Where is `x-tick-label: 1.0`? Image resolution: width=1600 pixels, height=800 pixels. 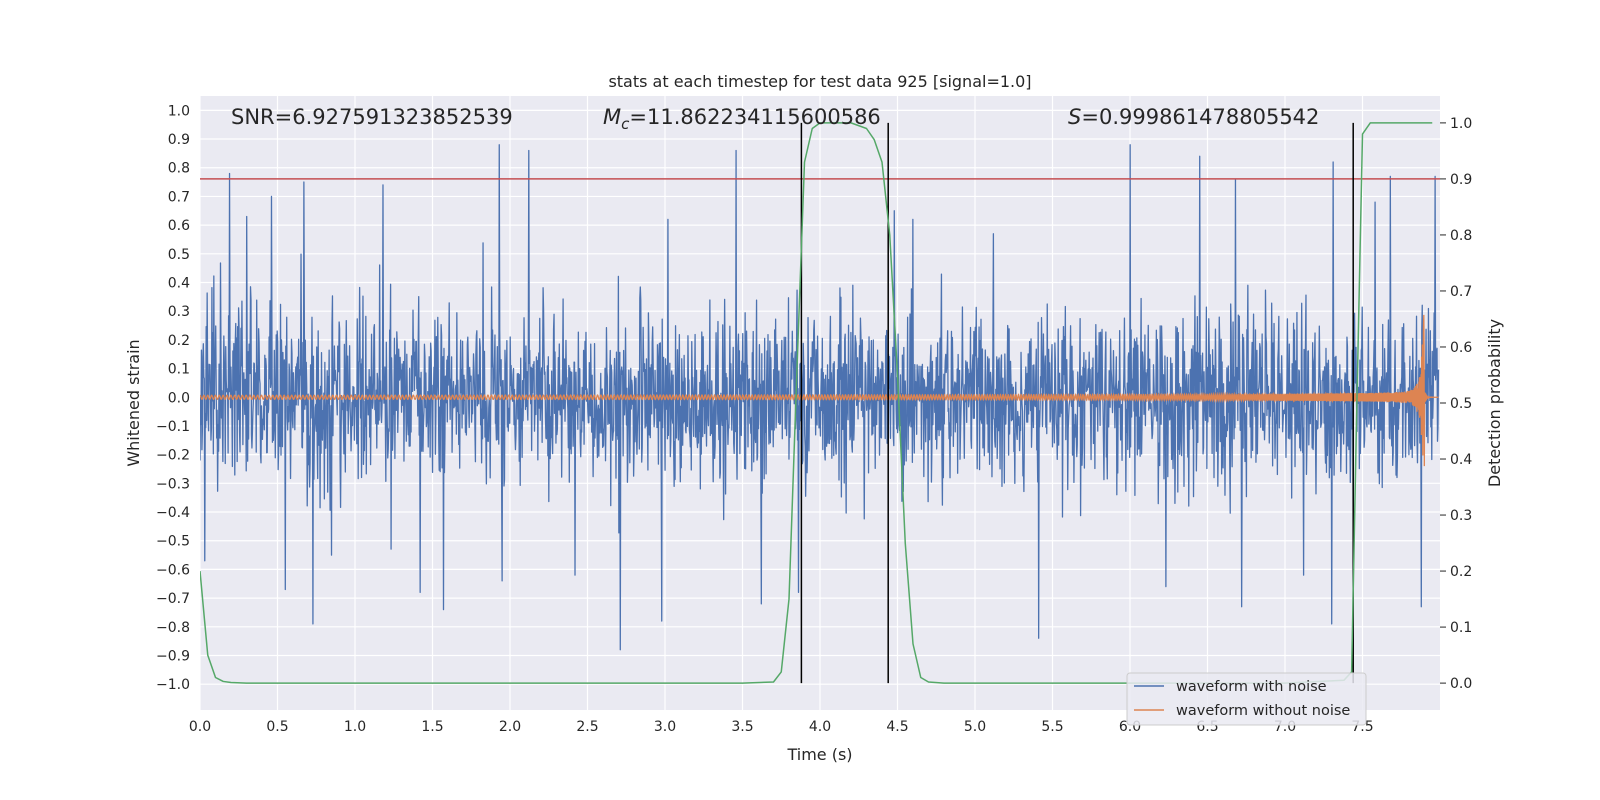 x-tick-label: 1.0 is located at coordinates (355, 727).